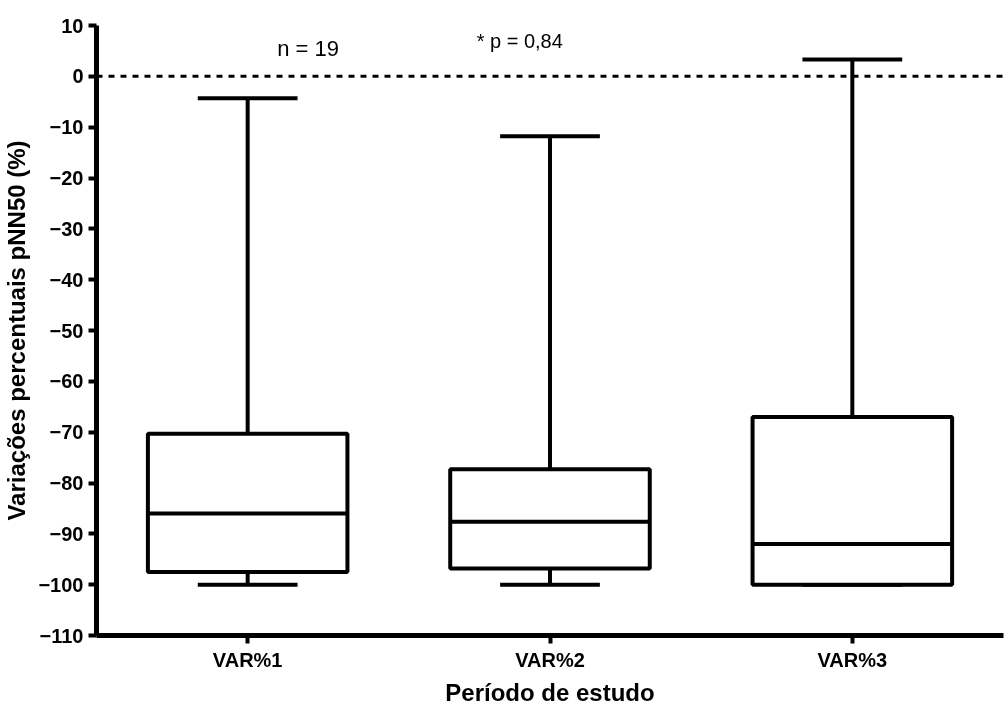  I want to click on y-tick-label: −100, so click(61, 584).